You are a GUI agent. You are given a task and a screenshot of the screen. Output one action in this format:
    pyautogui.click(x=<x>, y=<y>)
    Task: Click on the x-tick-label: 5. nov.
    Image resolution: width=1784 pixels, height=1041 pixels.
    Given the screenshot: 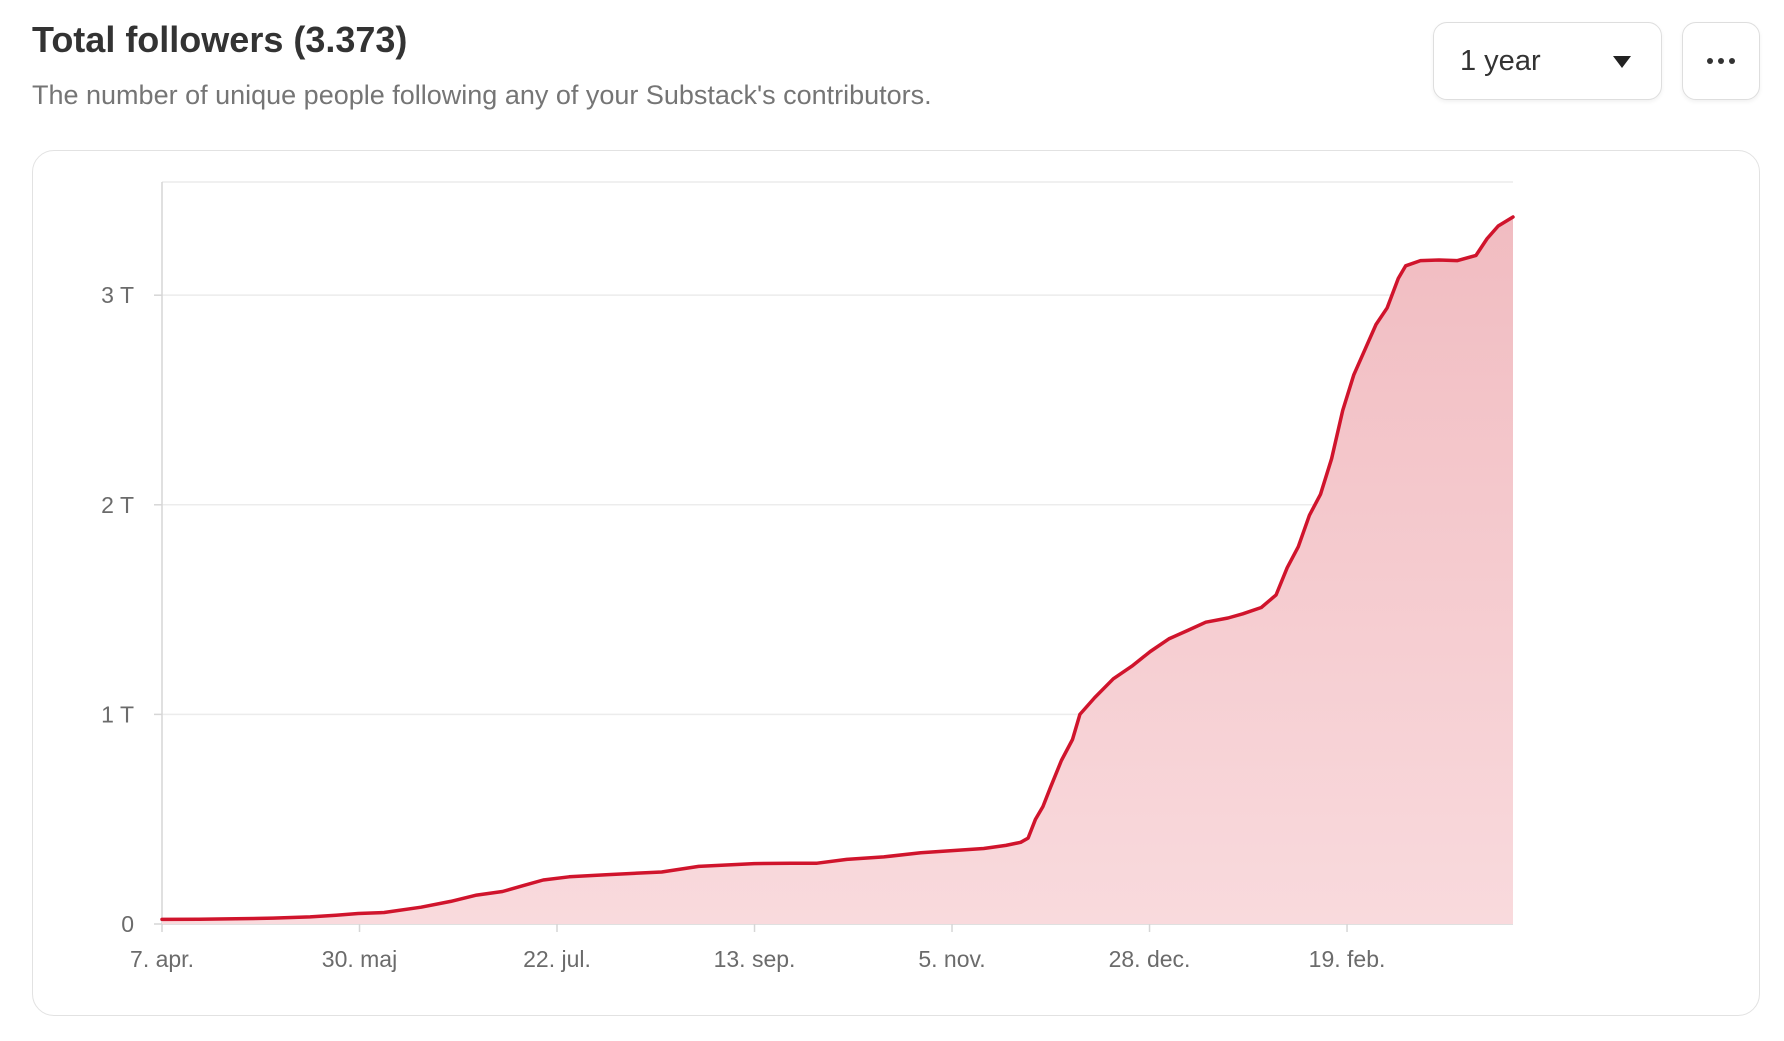 What is the action you would take?
    pyautogui.click(x=951, y=959)
    